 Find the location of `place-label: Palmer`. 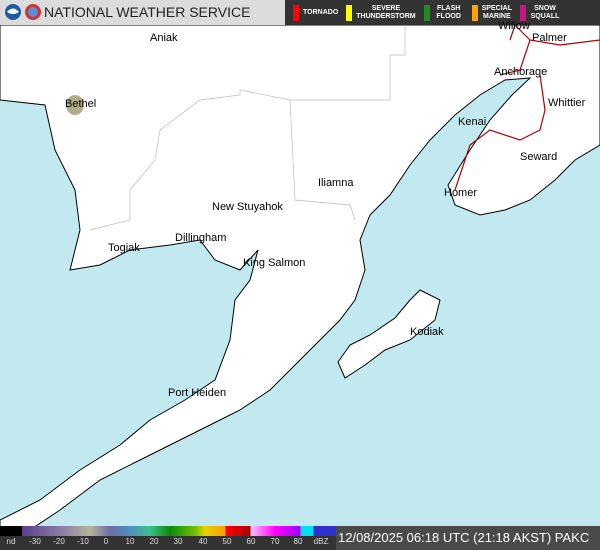

place-label: Palmer is located at coordinates (549, 38).